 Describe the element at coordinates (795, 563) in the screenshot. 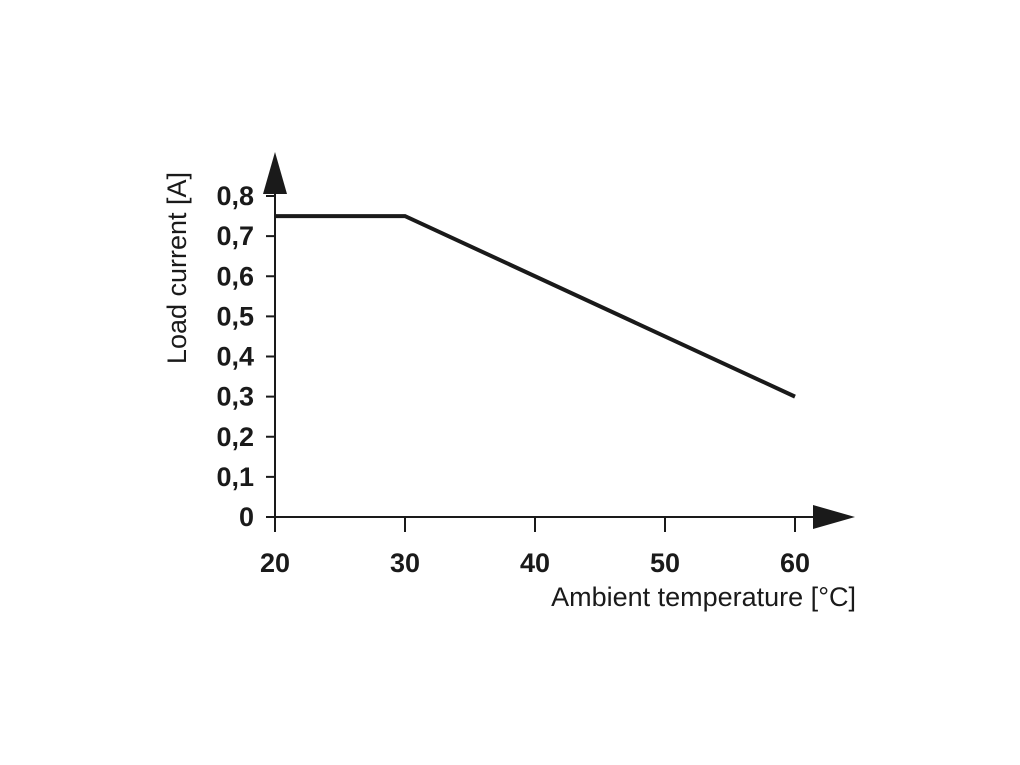

I see `x-tick-label: 60` at that location.